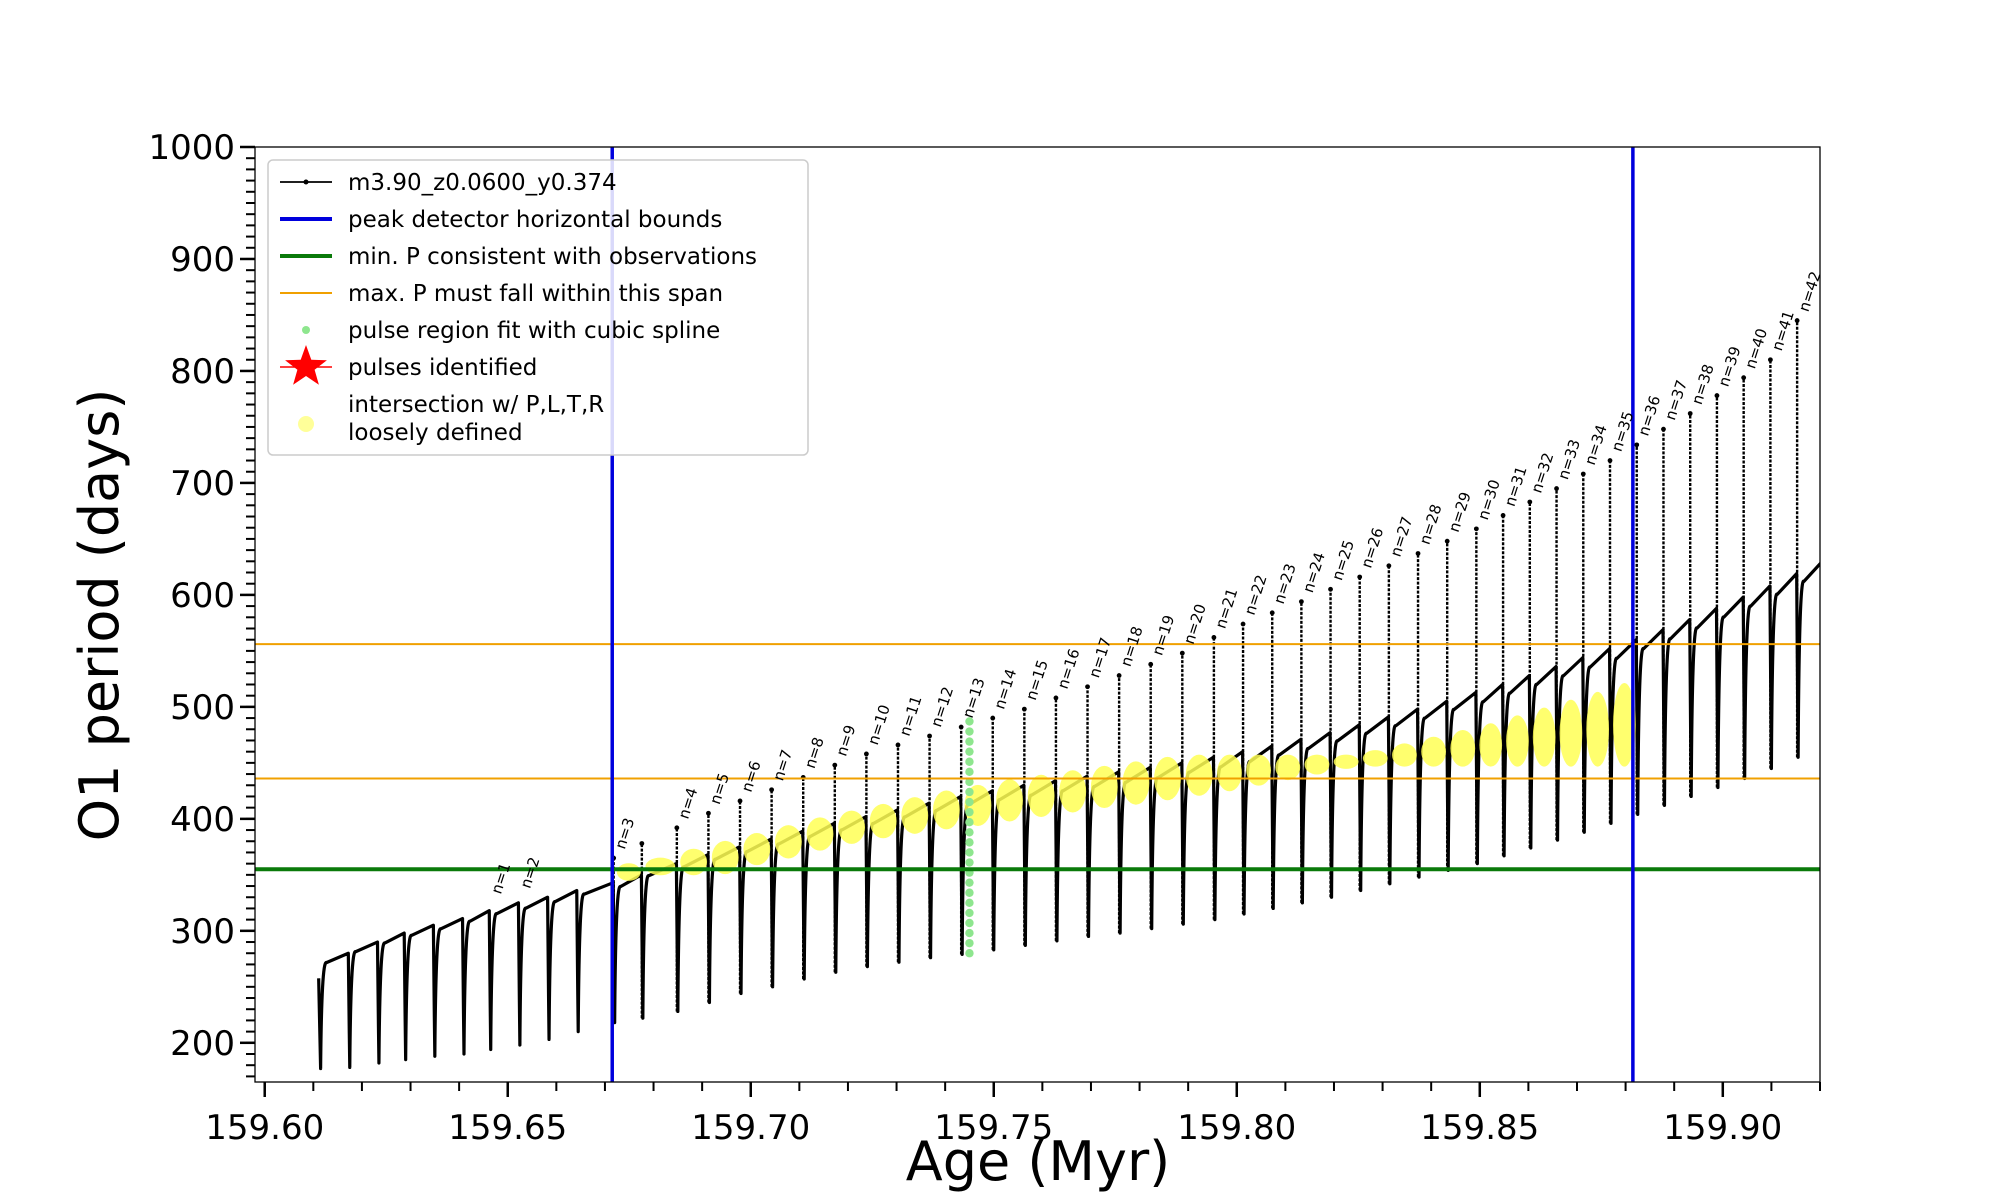 The image size is (2000, 1200). What do you see at coordinates (1132, 646) in the screenshot?
I see `pulse-label: n=18` at bounding box center [1132, 646].